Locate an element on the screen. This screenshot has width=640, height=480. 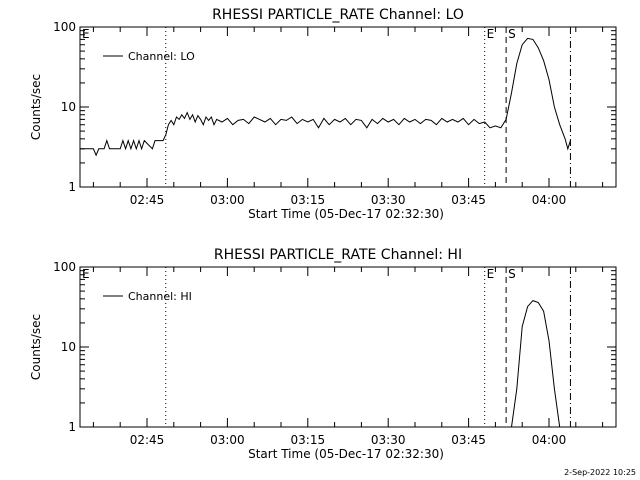
legend-entry: Channel: LO is located at coordinates (161, 56).